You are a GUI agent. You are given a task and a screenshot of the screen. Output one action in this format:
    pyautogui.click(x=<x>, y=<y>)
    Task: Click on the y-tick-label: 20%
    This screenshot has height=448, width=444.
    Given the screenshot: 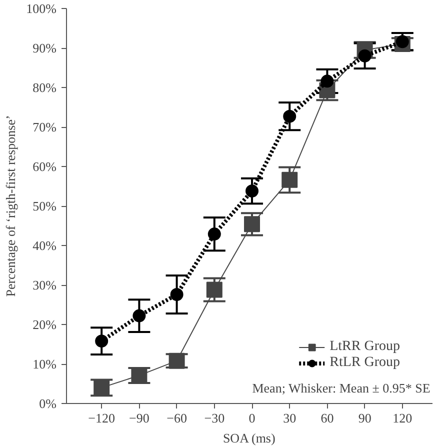 What is the action you would take?
    pyautogui.click(x=44, y=324)
    